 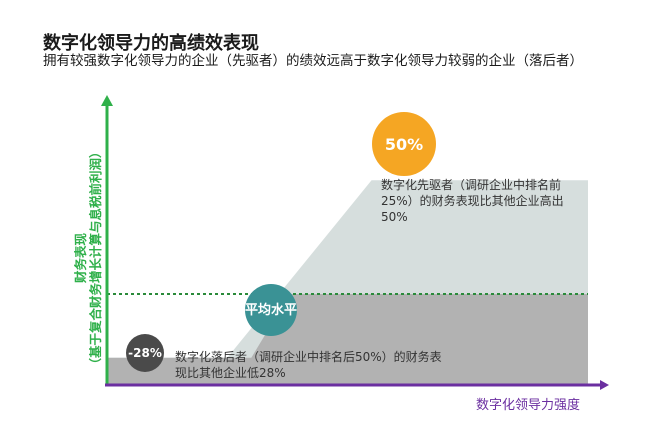 I want to click on leader-annotation: 数字化先驱者（调研企业中排名前25%）的财务表现比其他企业高出50%, so click(x=472, y=201).